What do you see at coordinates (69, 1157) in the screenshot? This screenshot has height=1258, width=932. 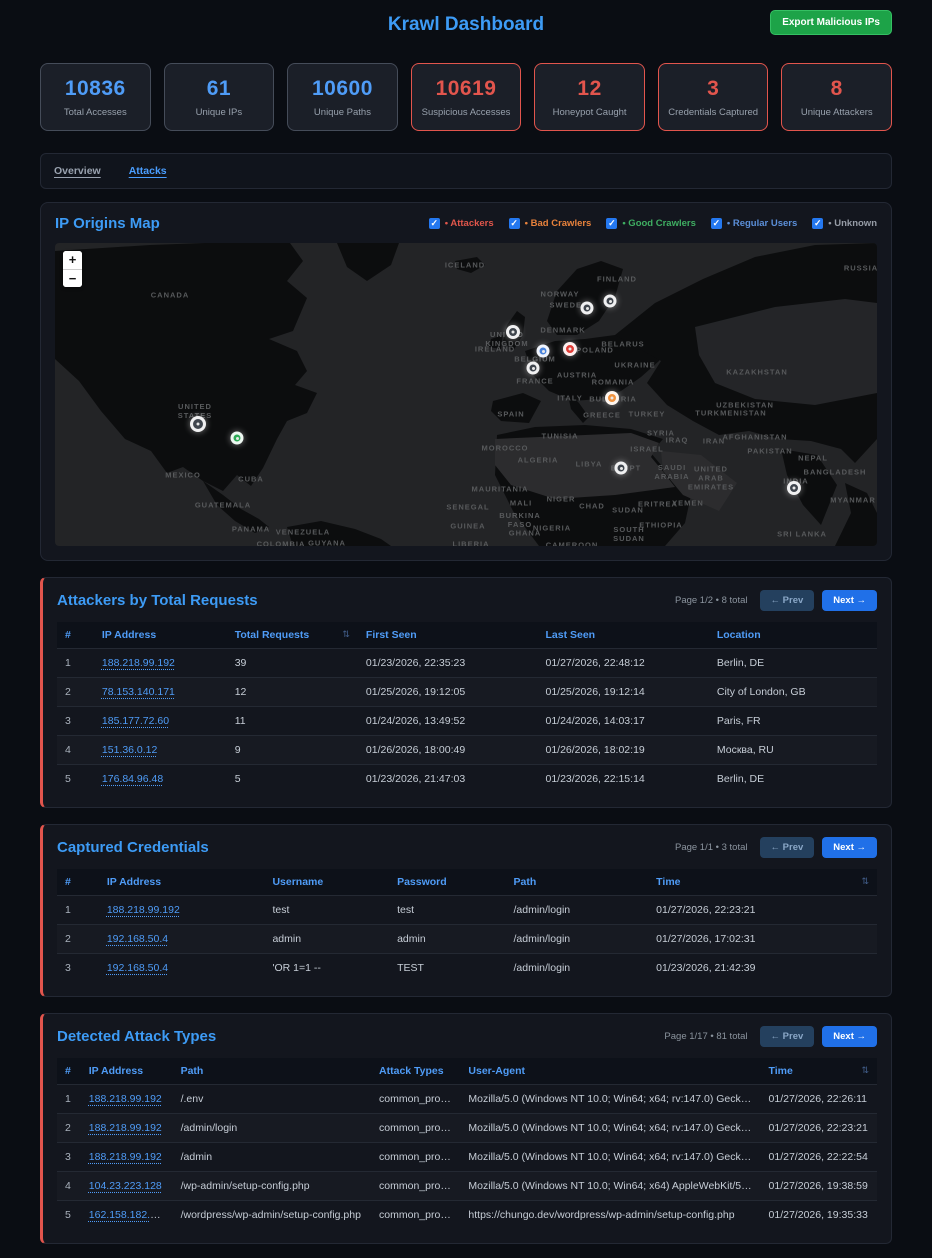 I see `cell-col: 3` at bounding box center [69, 1157].